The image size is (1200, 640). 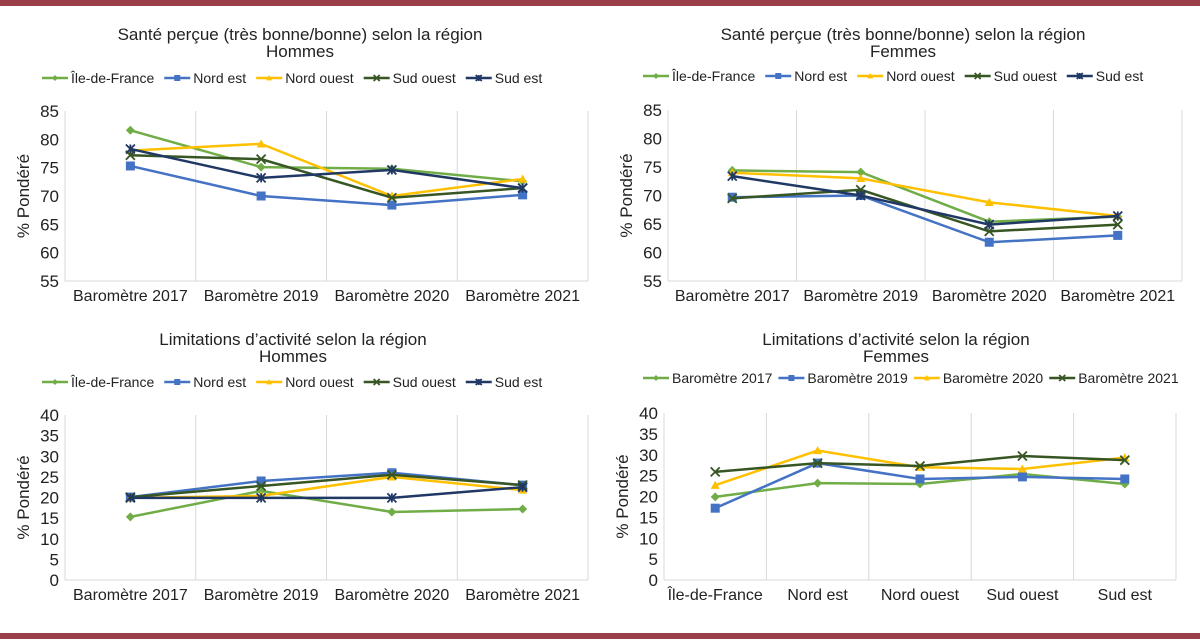 I want to click on legend-label: Baromètre 2019, so click(x=857, y=378).